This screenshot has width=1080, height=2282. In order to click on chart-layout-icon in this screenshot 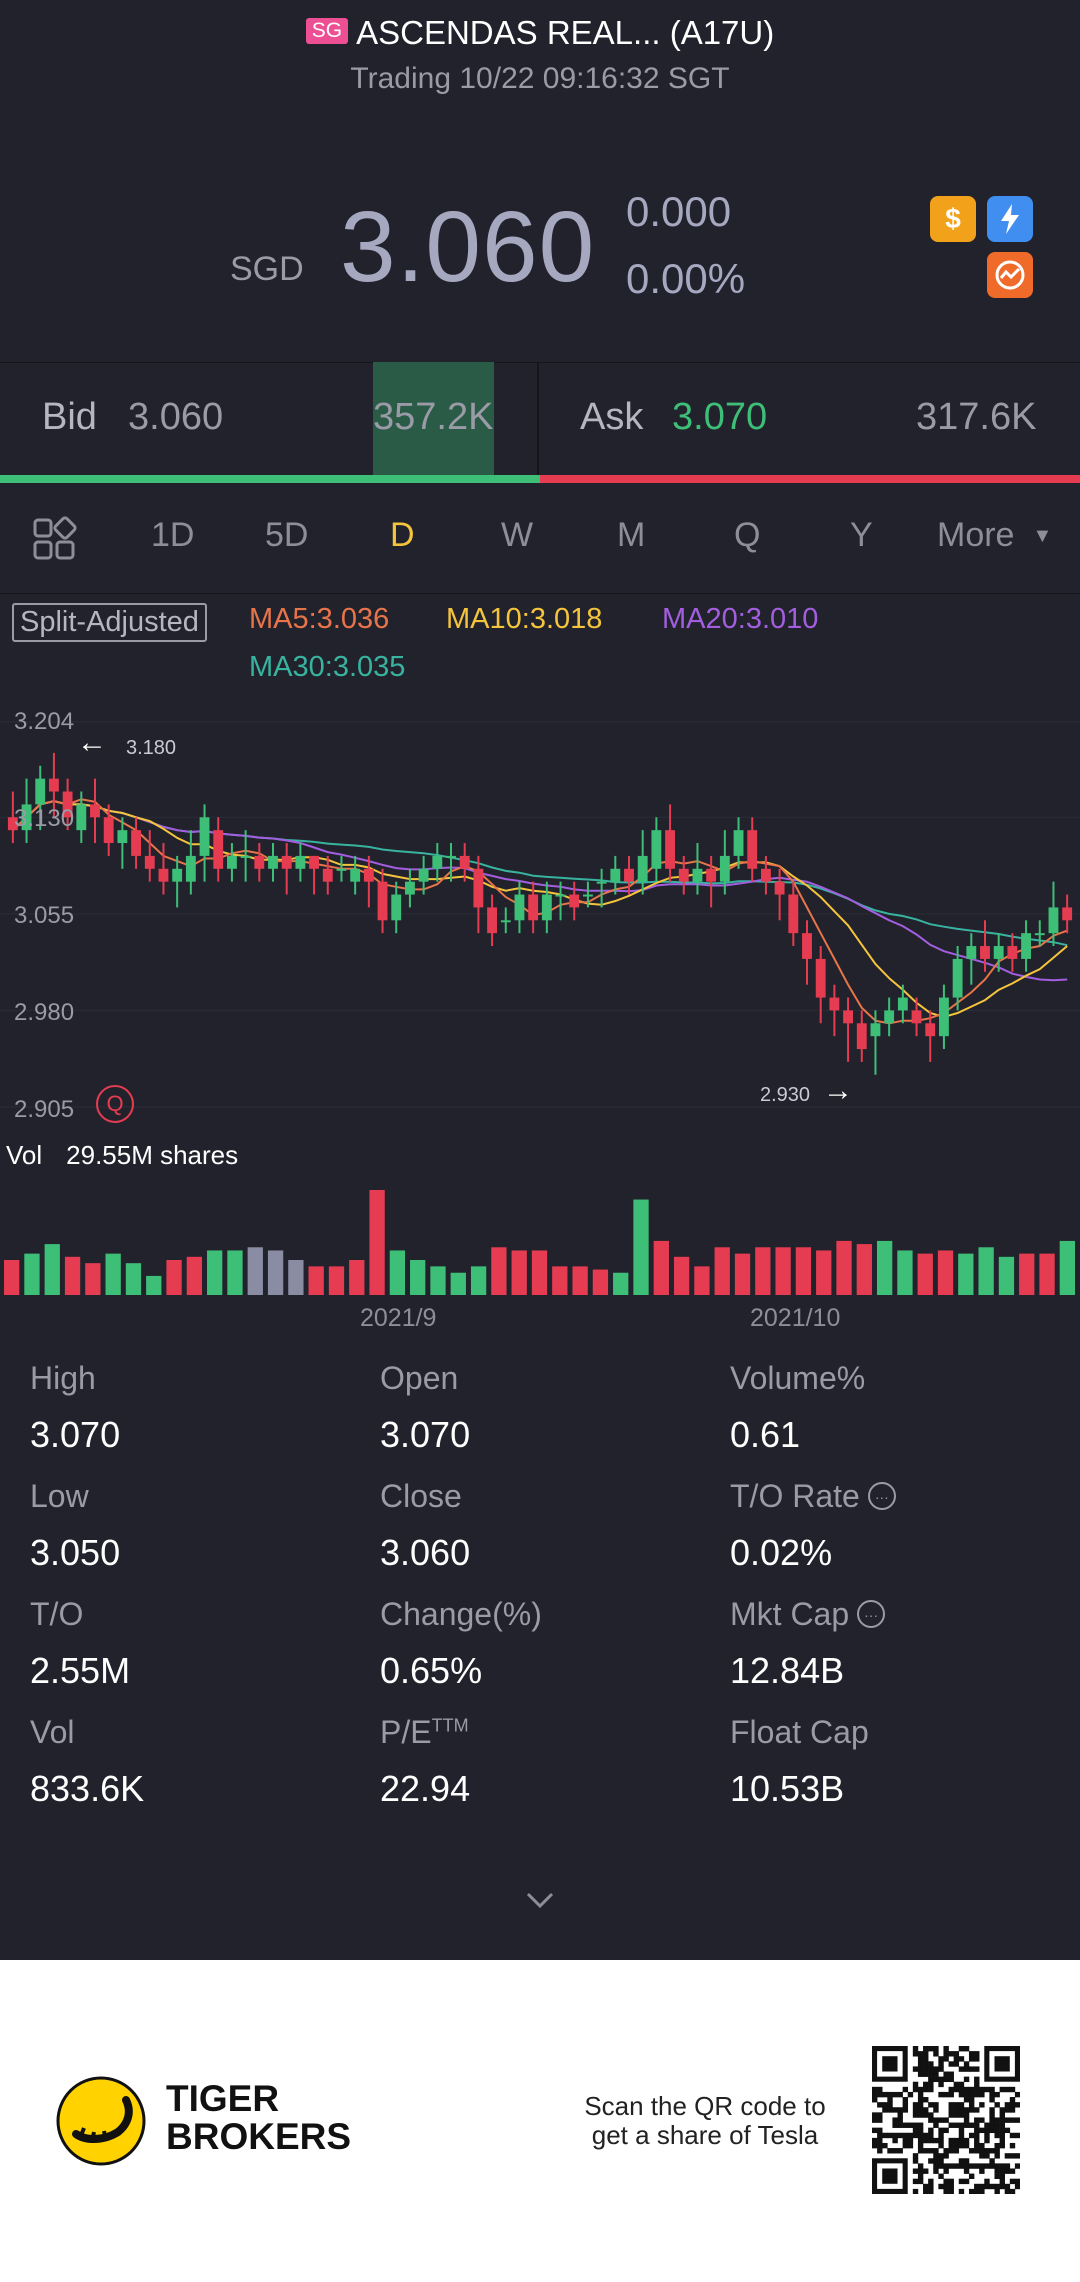, I will do `click(55, 538)`.